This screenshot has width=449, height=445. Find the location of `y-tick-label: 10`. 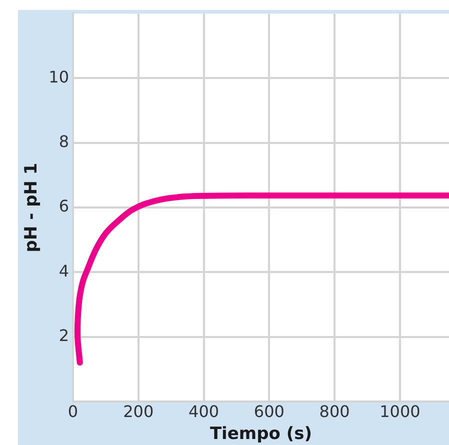

y-tick-label: 10 is located at coordinates (58, 76).